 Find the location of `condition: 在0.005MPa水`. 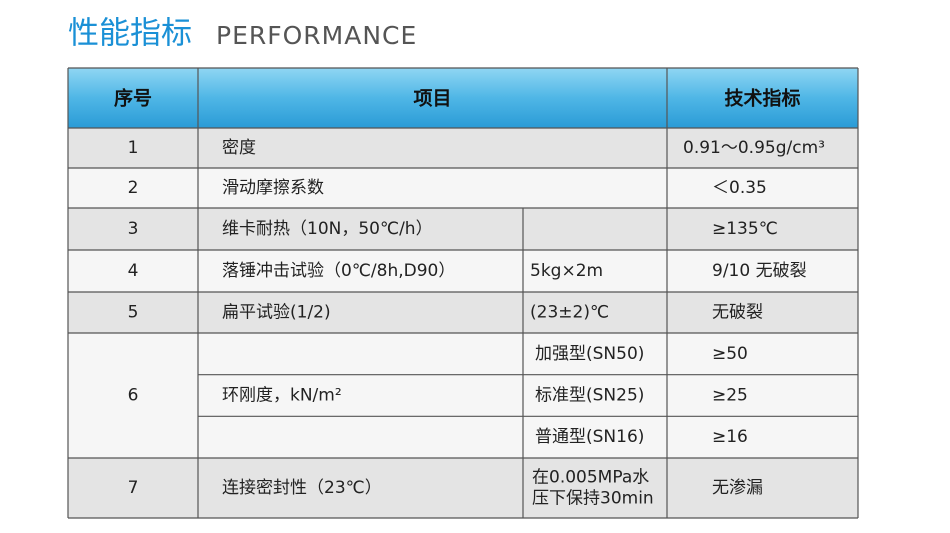

condition: 在0.005MPa水 is located at coordinates (590, 478).